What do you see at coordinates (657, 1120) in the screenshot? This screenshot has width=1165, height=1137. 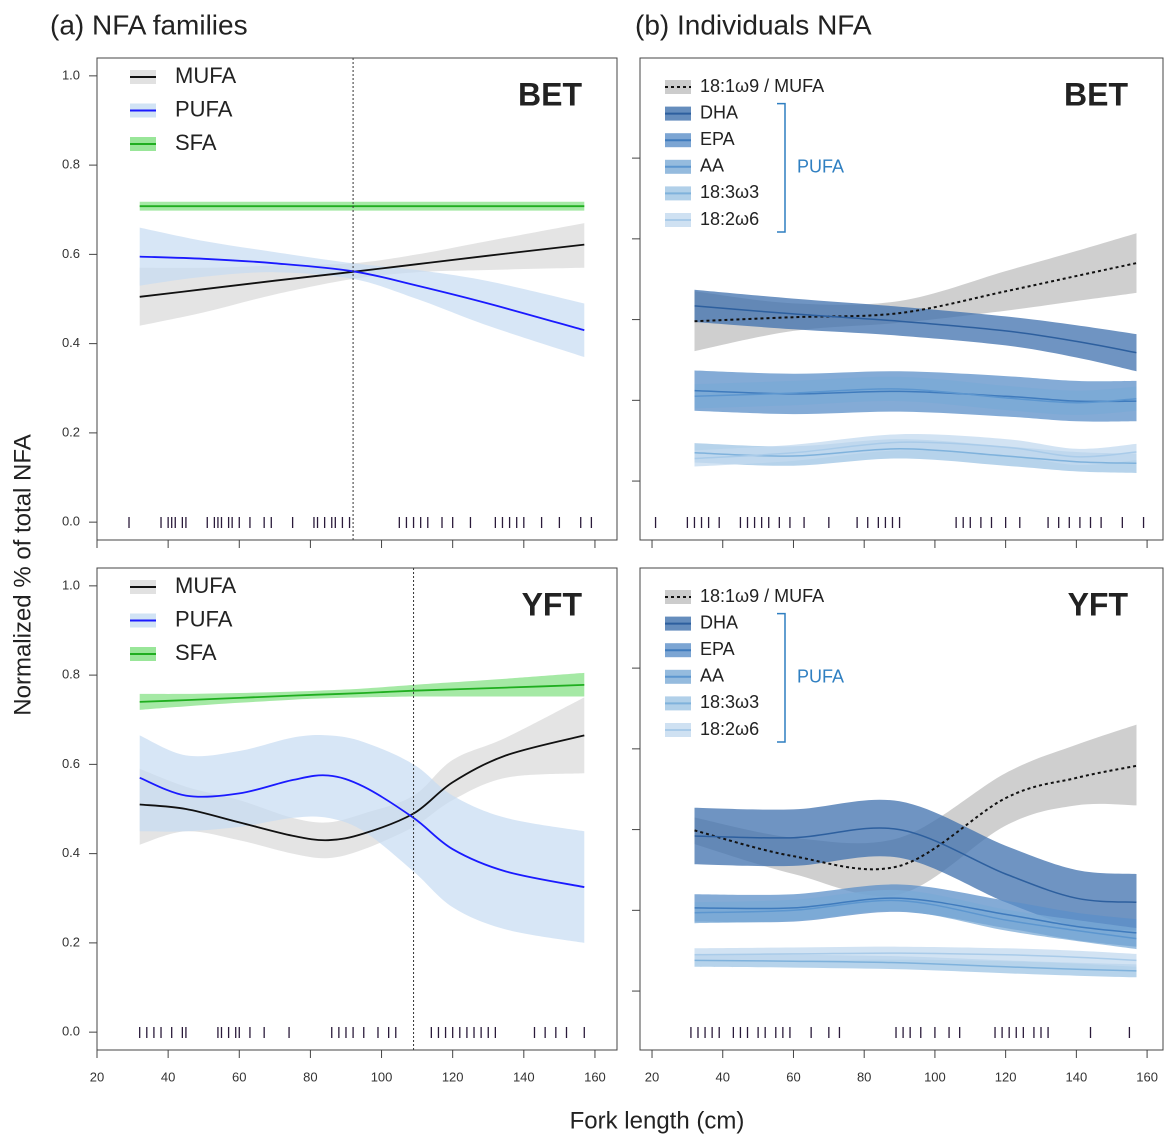 I see `x-axis-label: Fork length (cm)` at bounding box center [657, 1120].